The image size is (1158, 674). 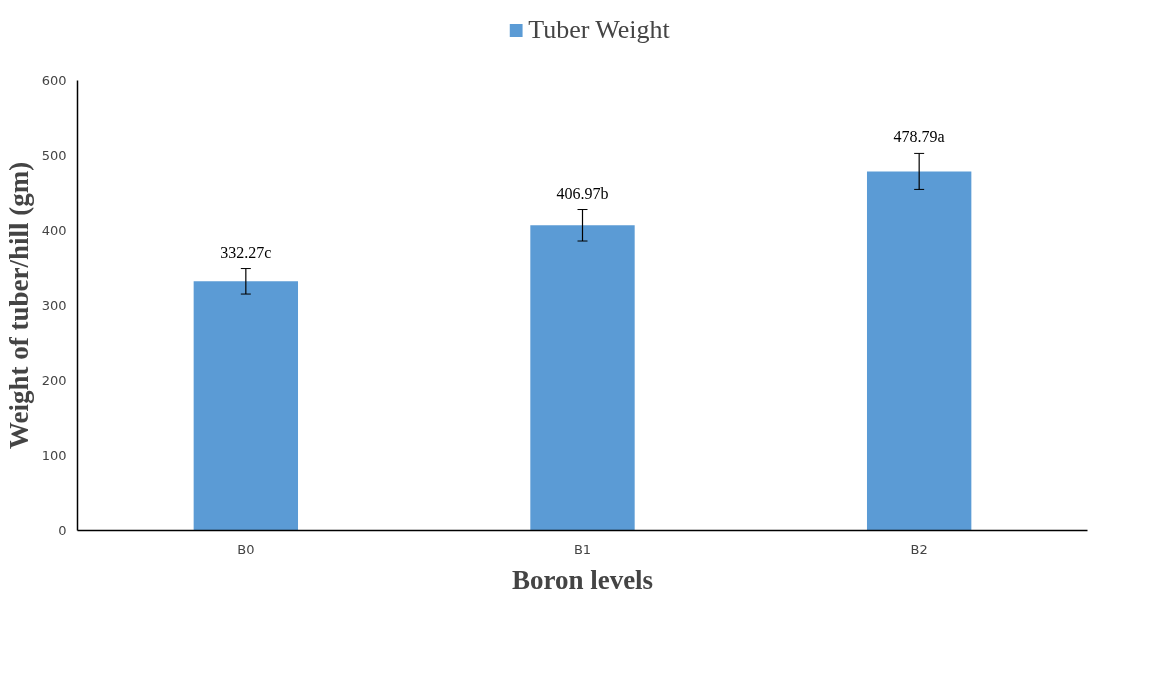 I want to click on x-tick-label: B2, so click(x=919, y=549).